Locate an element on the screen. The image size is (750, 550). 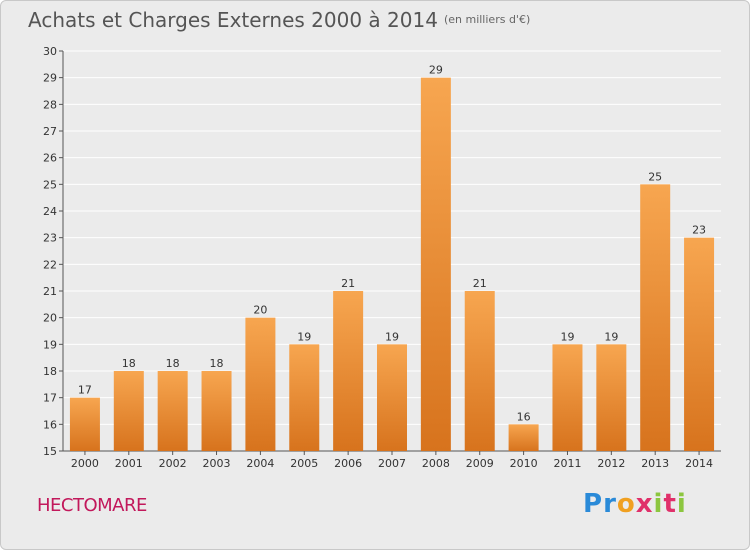
bar-2013 is located at coordinates (655, 318).